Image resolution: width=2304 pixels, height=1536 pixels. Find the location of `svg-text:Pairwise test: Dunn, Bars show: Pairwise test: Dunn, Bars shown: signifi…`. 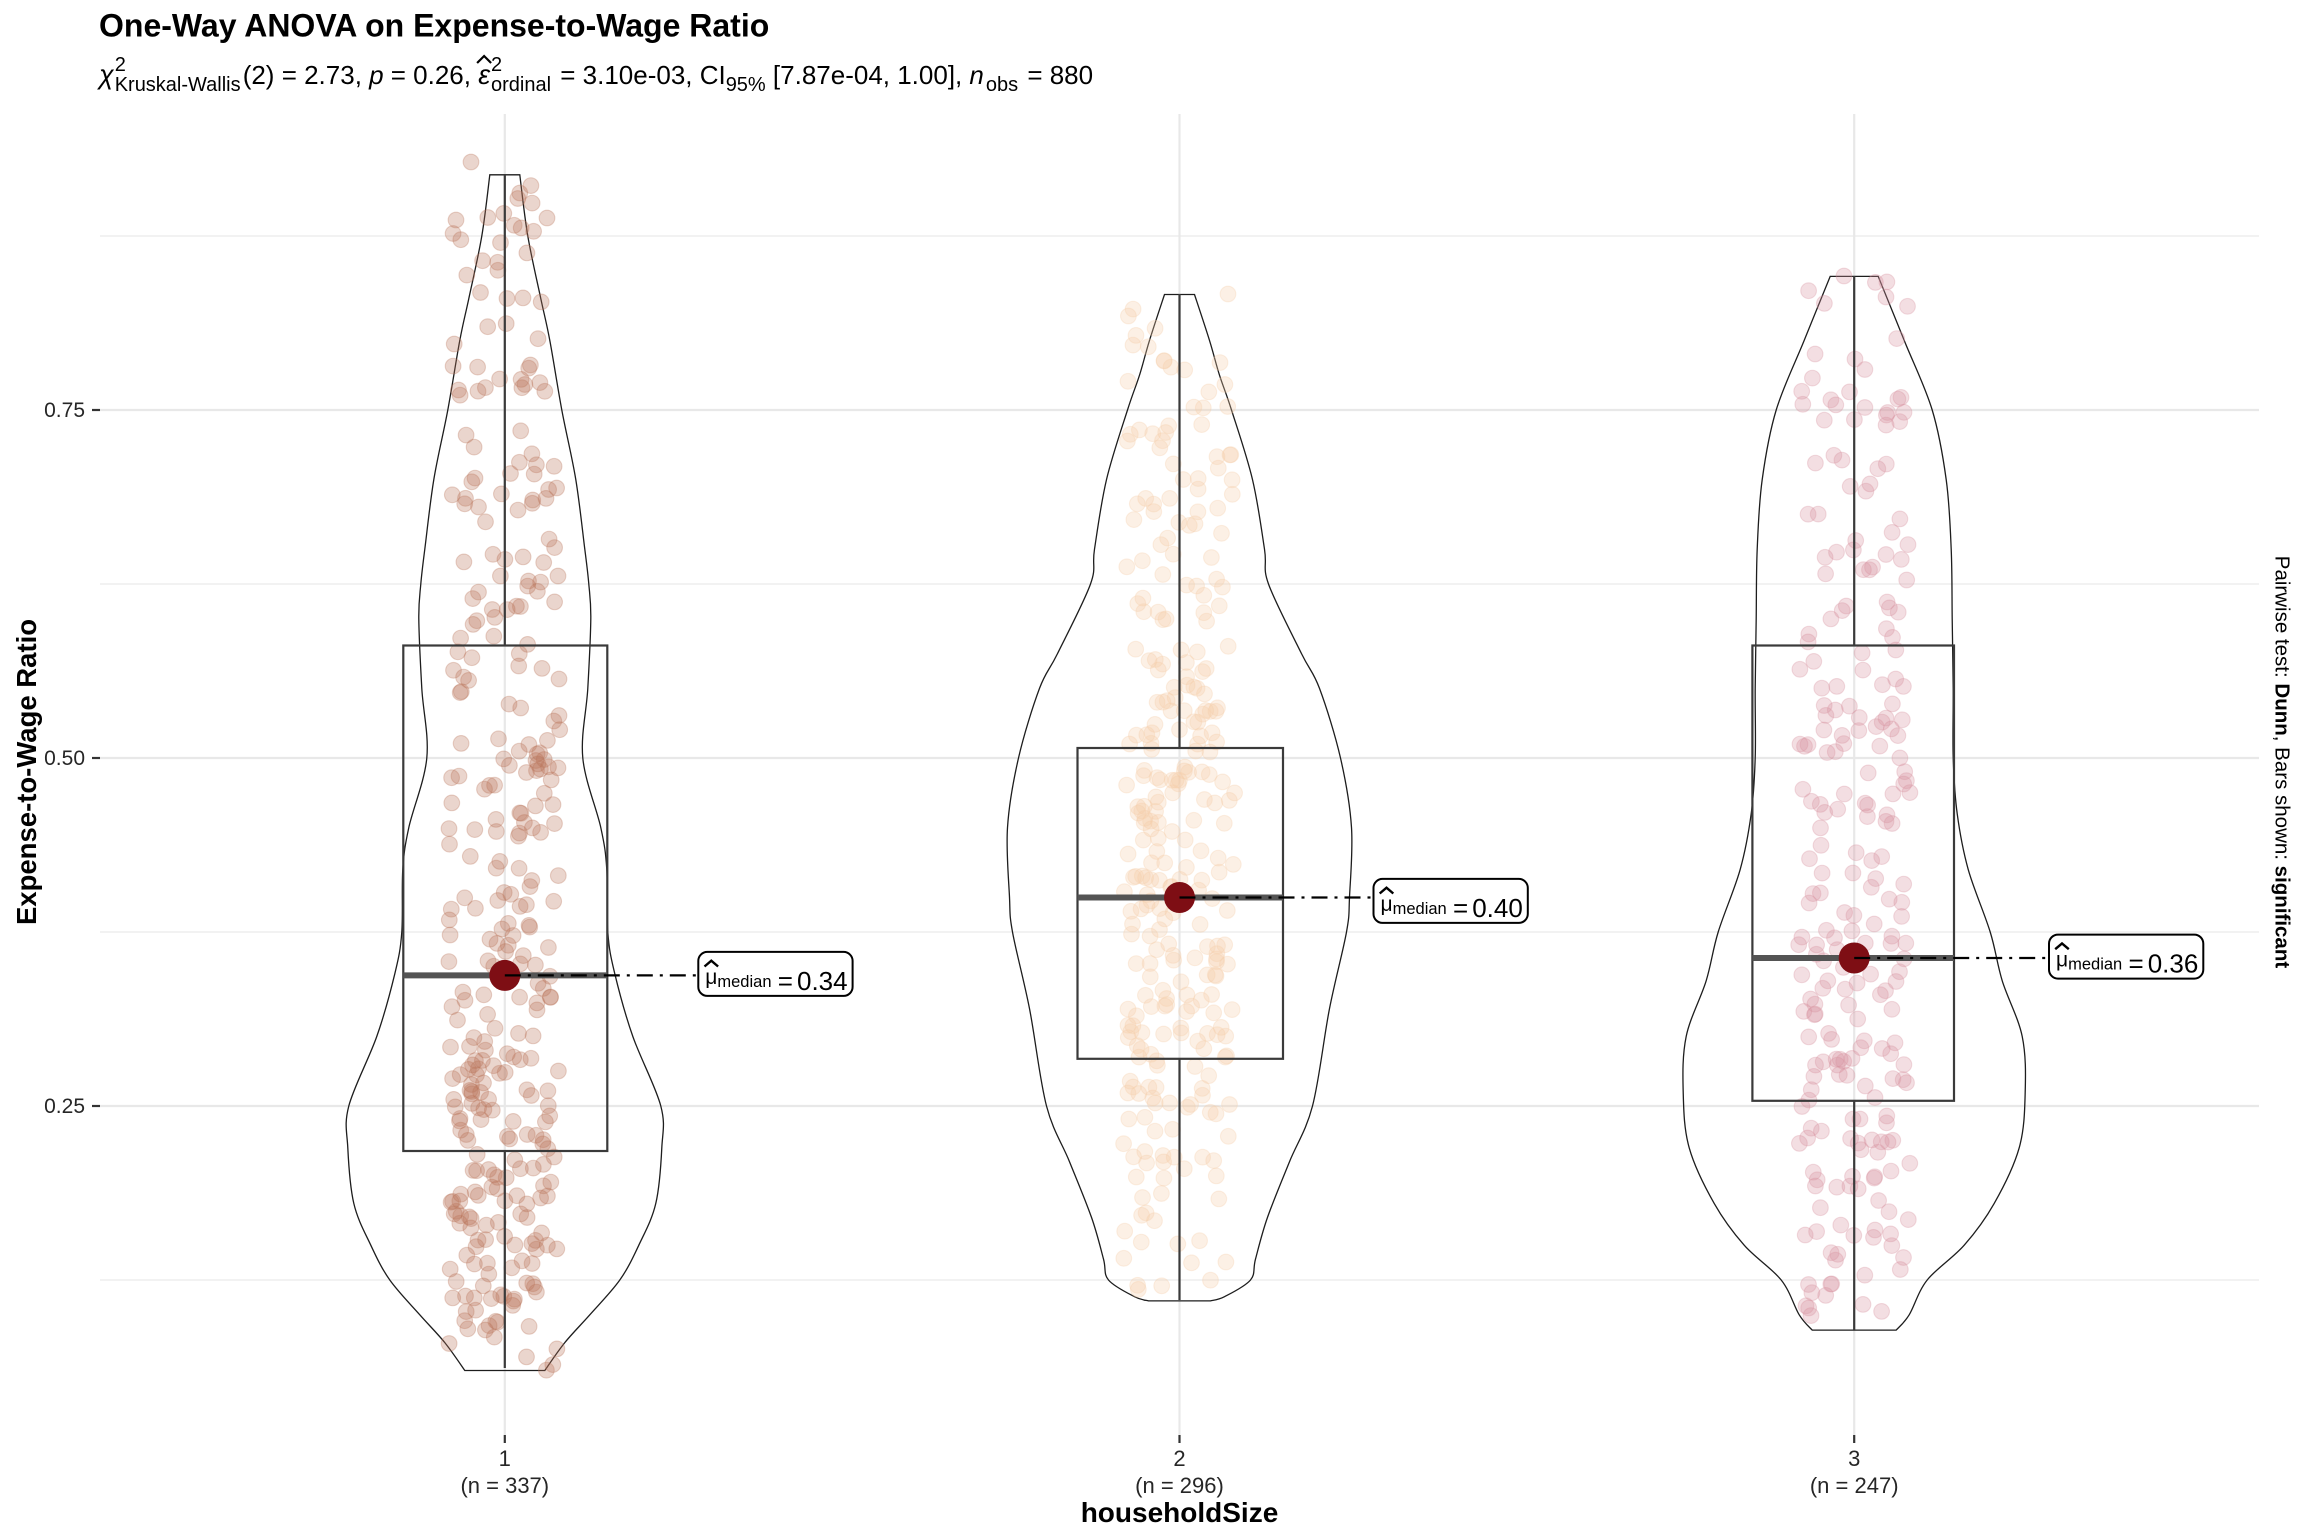

svg-text:Pairwise test: Dunn, Bars show: Pairwise test: Dunn, Bars shown: signifi… is located at coordinates (2282, 762).